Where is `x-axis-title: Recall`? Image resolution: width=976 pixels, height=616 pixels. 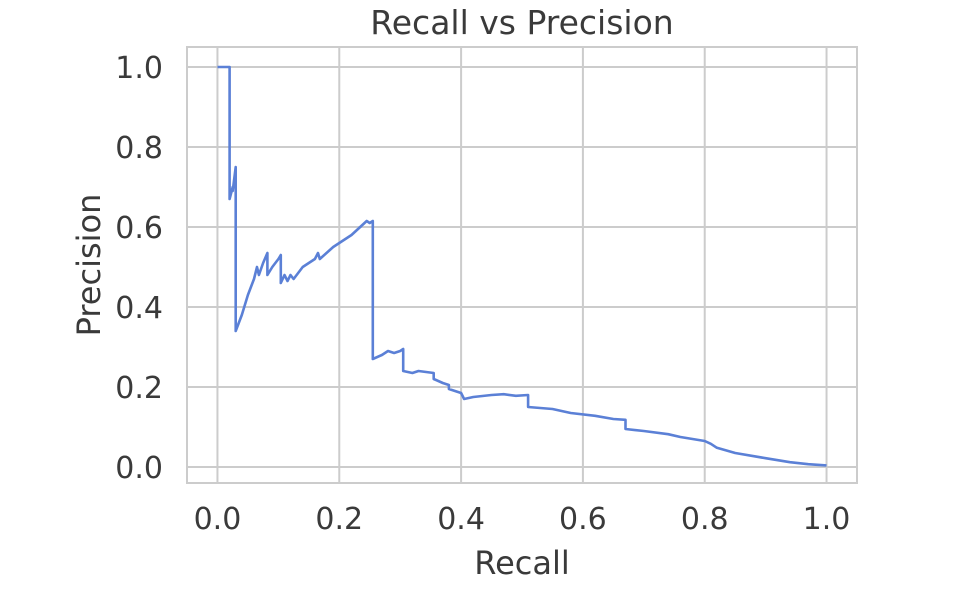 x-axis-title: Recall is located at coordinates (521, 563).